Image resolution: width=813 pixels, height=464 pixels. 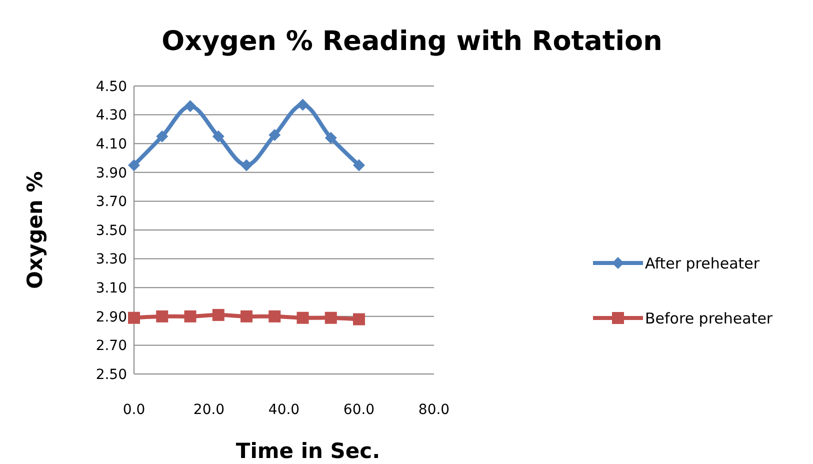 What do you see at coordinates (111, 230) in the screenshot?
I see `y-tick-label: 3.50` at bounding box center [111, 230].